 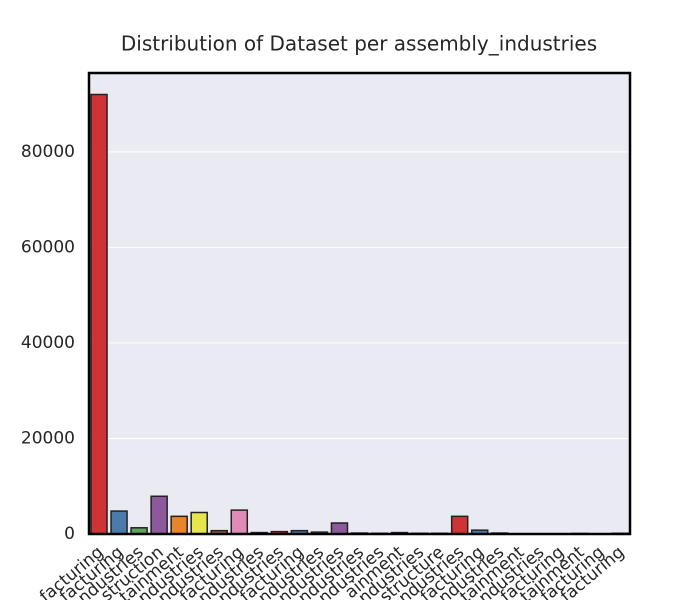 What do you see at coordinates (69, 534) in the screenshot?
I see `y-tick-label: 0` at bounding box center [69, 534].